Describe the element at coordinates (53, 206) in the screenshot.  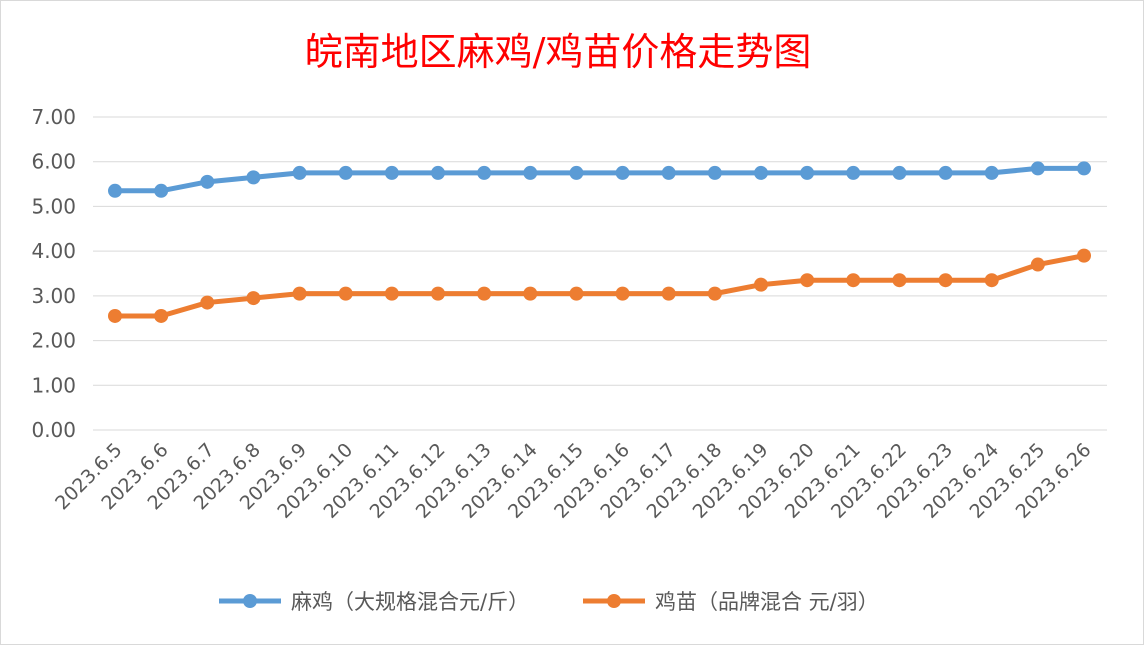
I see `y-tick-label: 5.00` at that location.